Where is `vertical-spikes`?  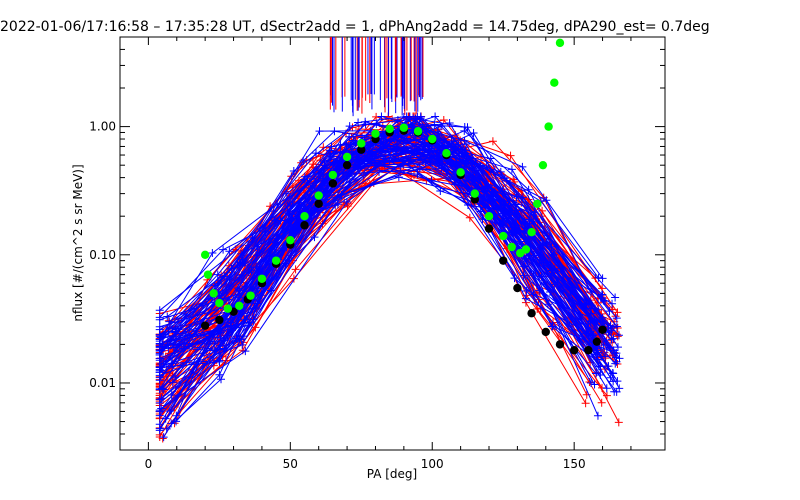
vertical-spikes is located at coordinates (376, 77).